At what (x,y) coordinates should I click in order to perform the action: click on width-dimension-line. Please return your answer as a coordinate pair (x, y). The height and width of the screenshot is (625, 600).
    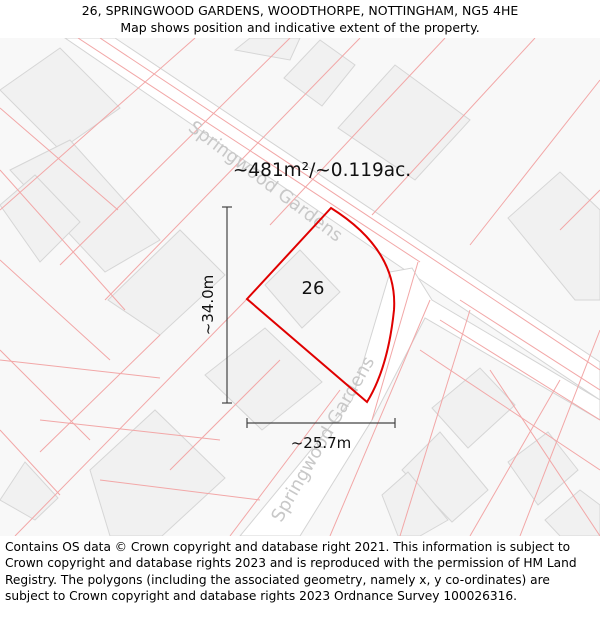
    Looking at the image, I should click on (321, 423).